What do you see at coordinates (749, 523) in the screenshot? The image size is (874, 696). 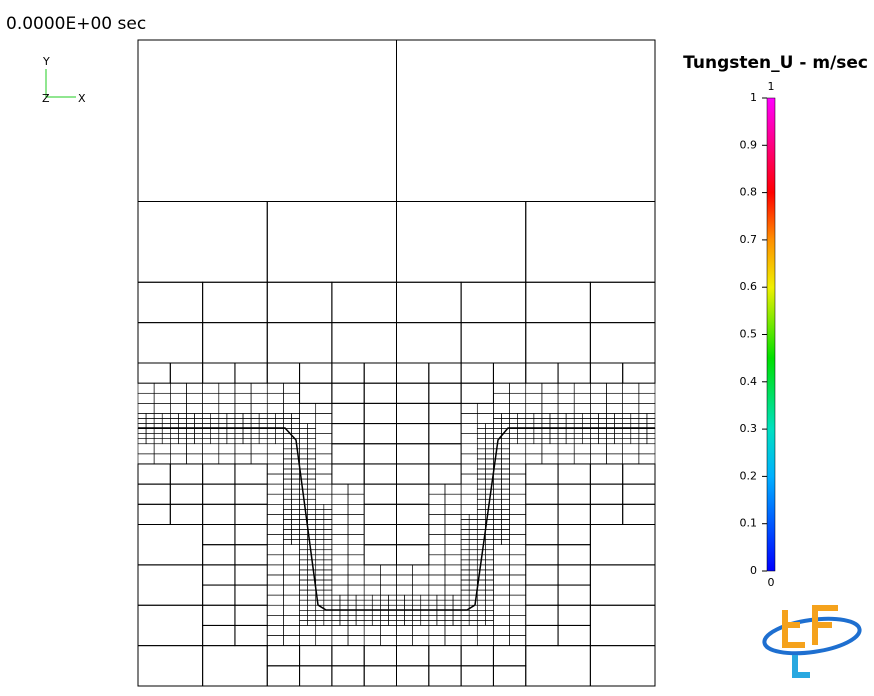 I see `colorbar-tick-label: 0.1` at bounding box center [749, 523].